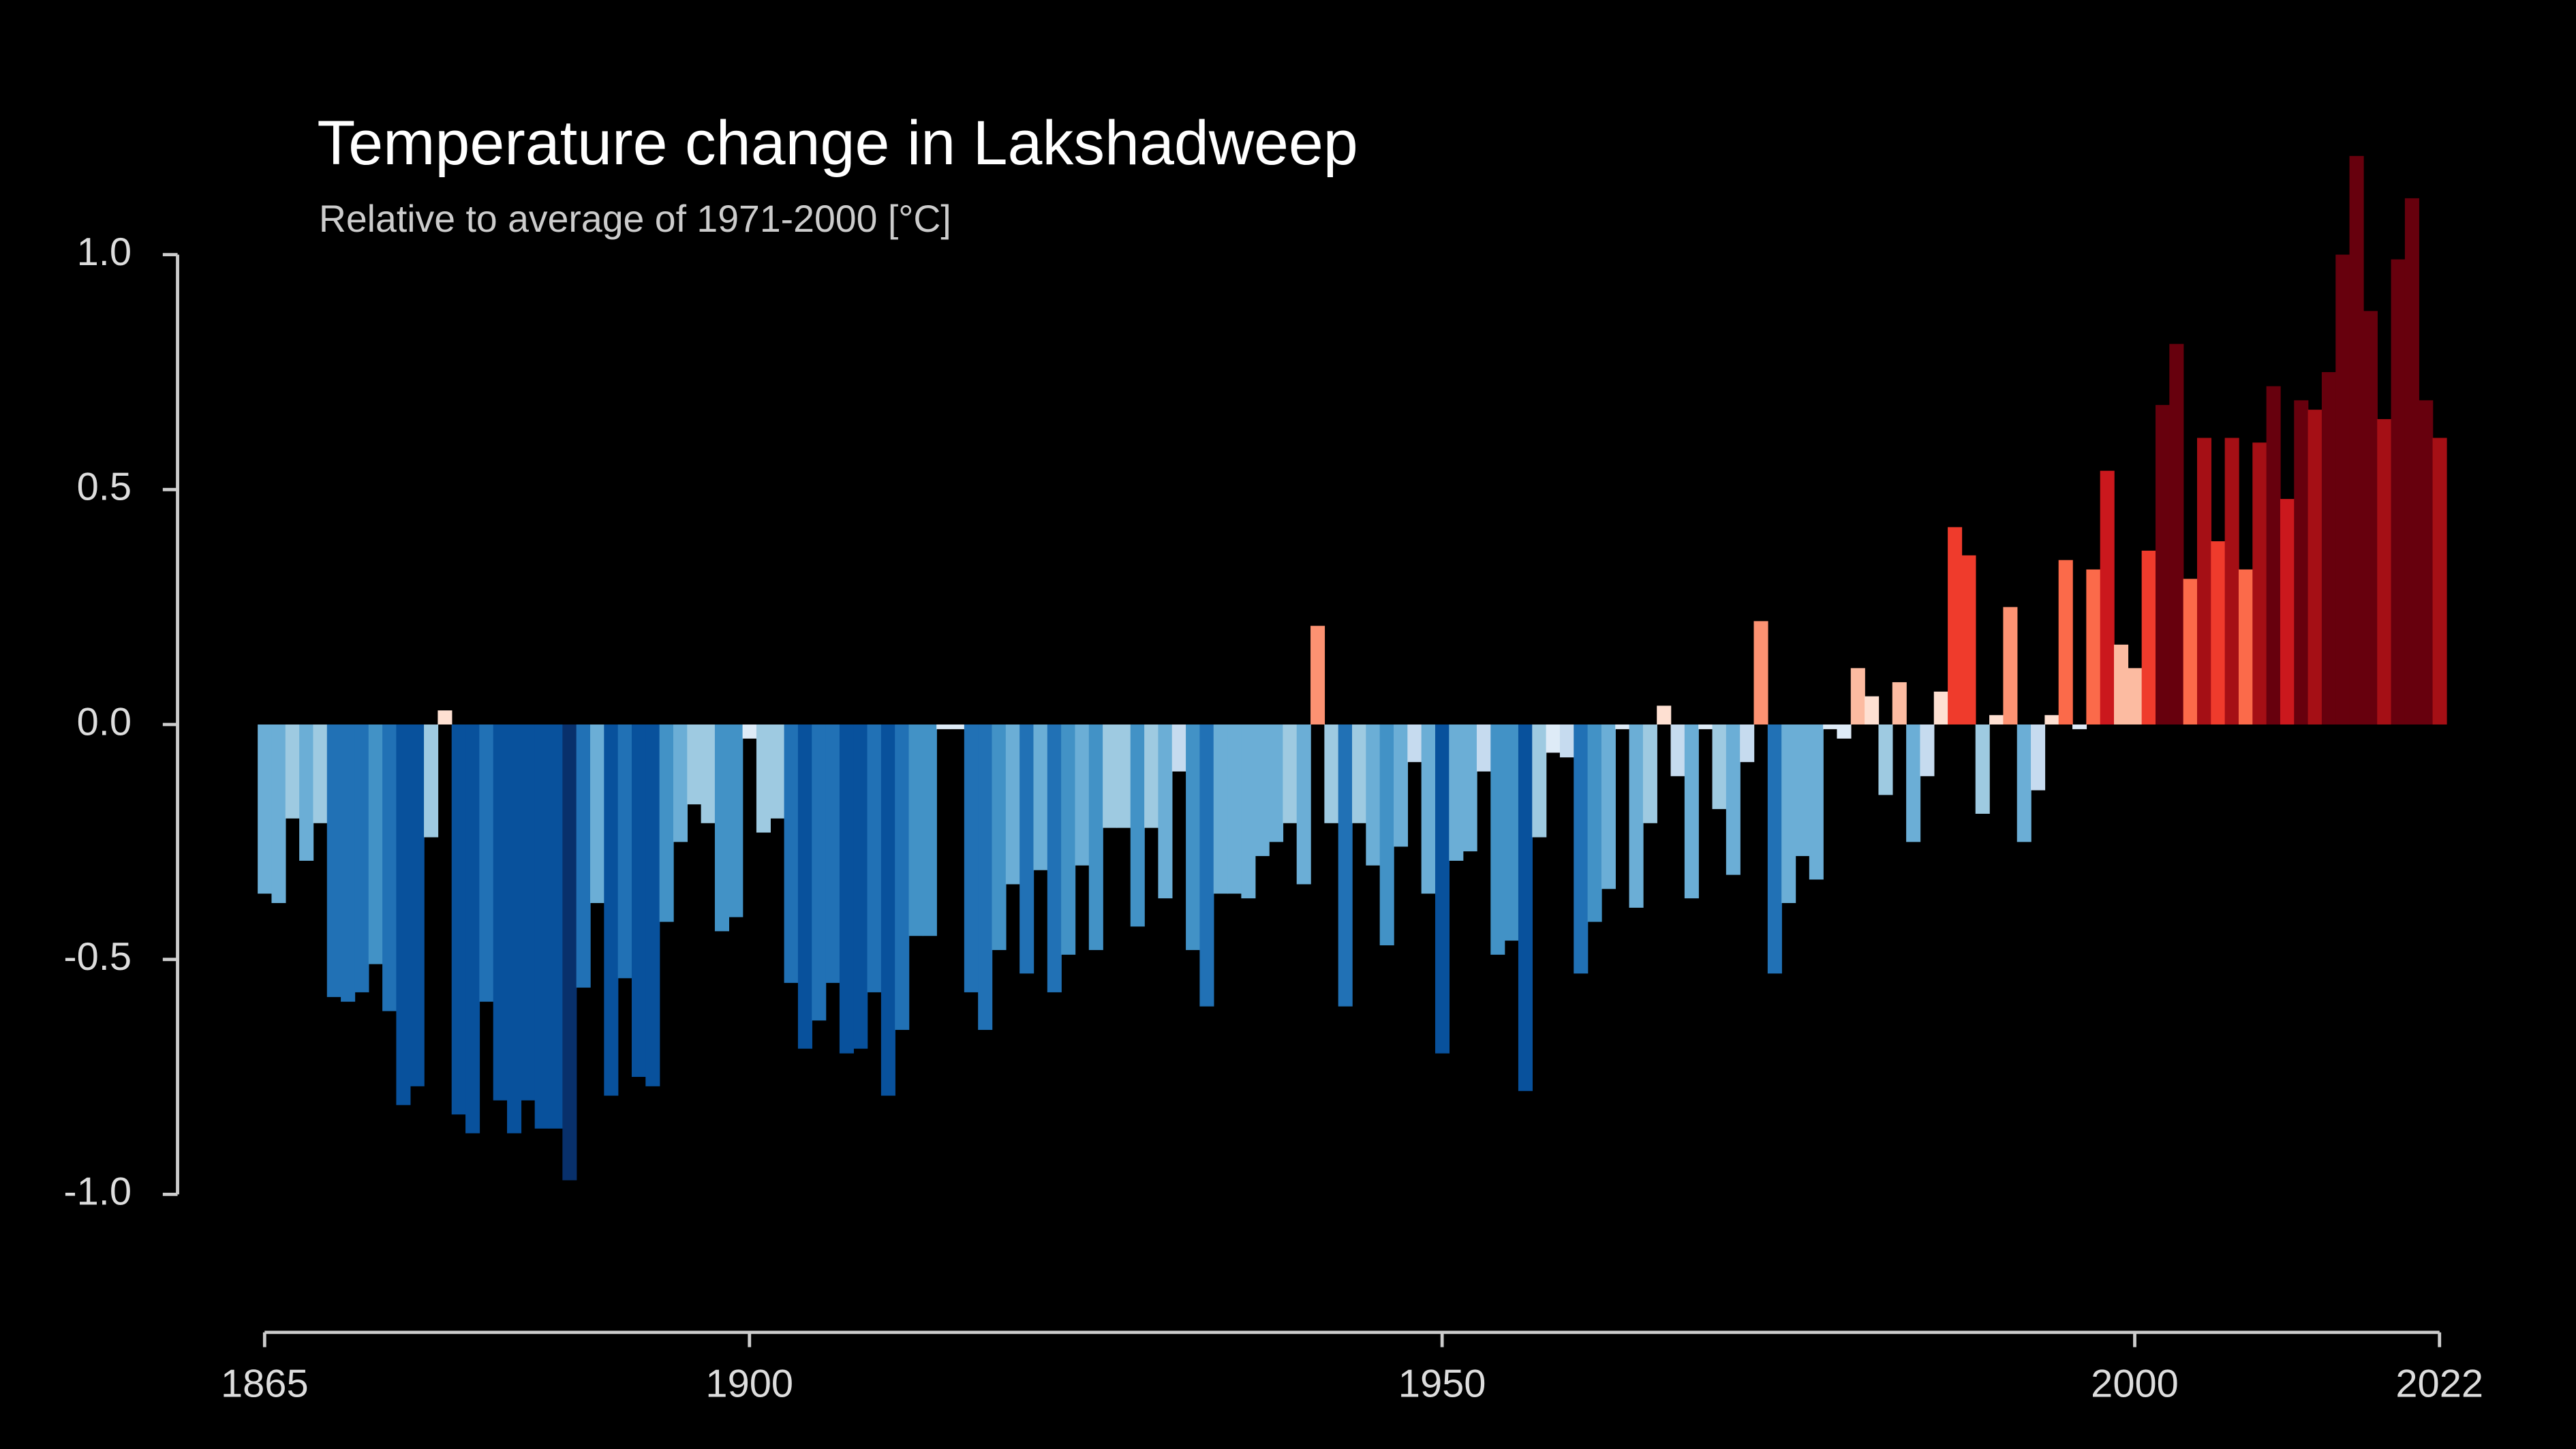 This screenshot has height=1449, width=2576. What do you see at coordinates (635, 219) in the screenshot?
I see `chart-subtitle: Relative to average of 1971-2000 [°C]` at bounding box center [635, 219].